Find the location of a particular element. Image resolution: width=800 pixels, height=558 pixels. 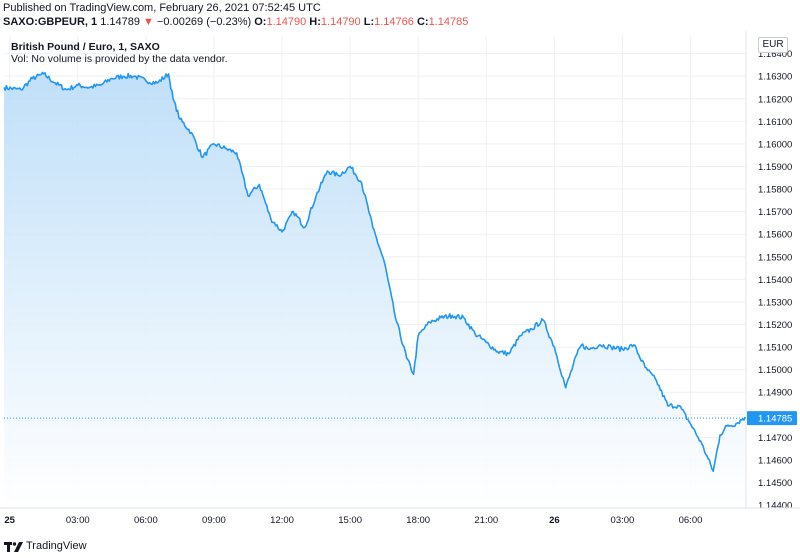

y-tick-label: 1.15100 is located at coordinates (775, 348).